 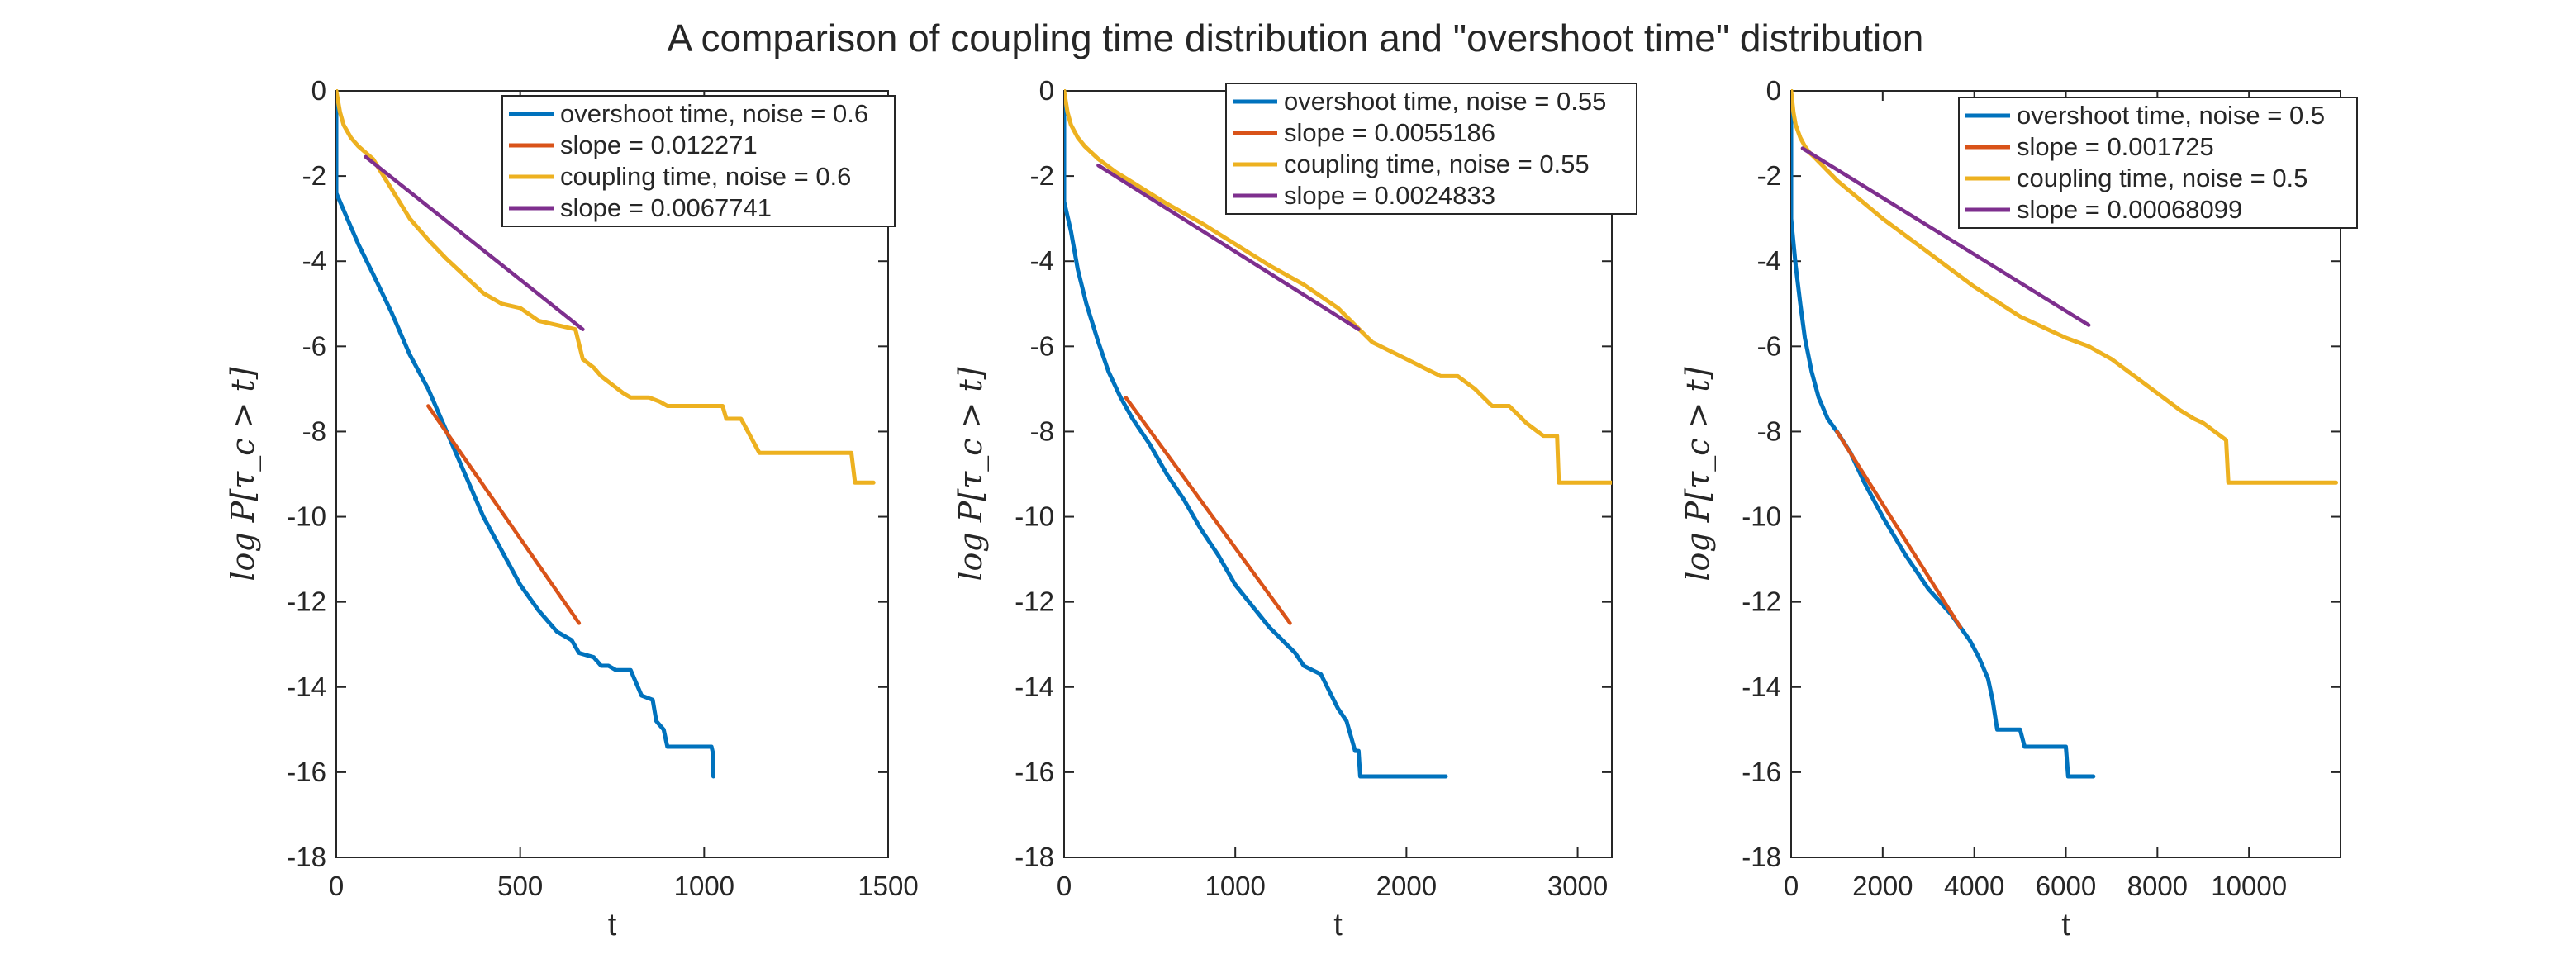 I want to click on legend-entry-label: slope = 0.0055186, so click(x=1389, y=132).